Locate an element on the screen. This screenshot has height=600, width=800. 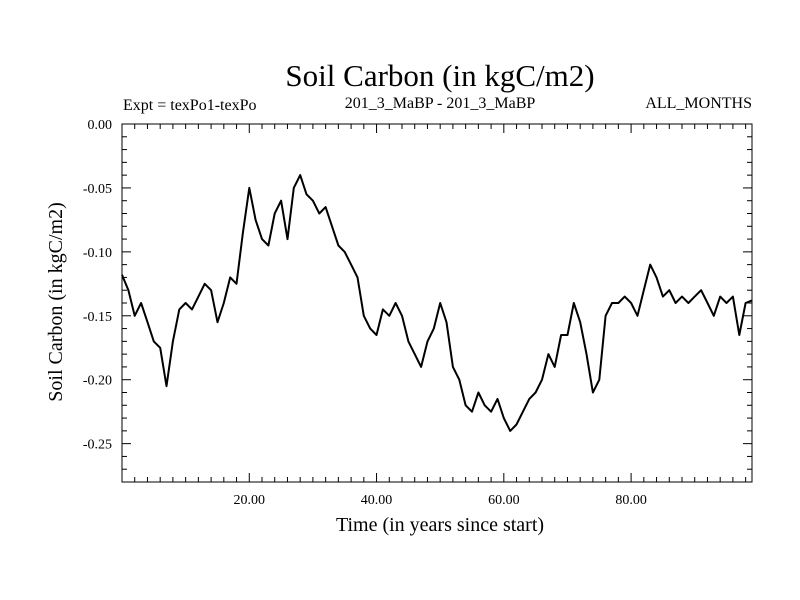
chart-subtitle-right: ALL_MONTHS is located at coordinates (698, 103).